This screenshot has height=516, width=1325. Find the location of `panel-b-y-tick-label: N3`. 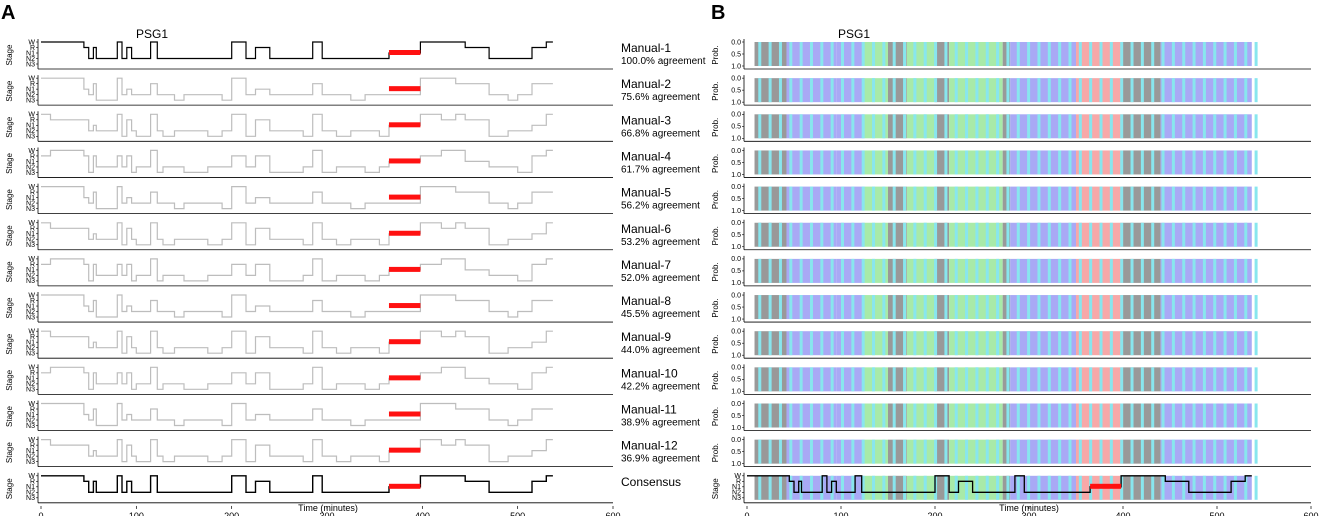

panel-b-y-tick-label: N3 is located at coordinates (736, 498).